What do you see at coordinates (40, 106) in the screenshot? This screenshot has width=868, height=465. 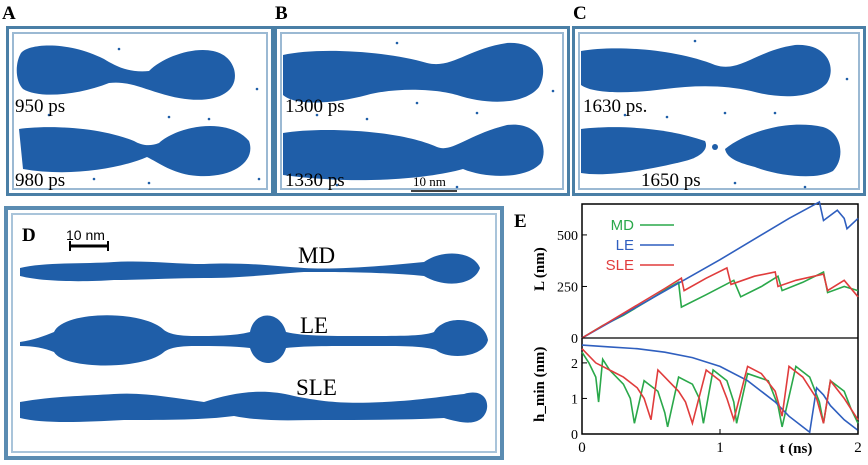 I see `time-label-a-top: 950 ps` at bounding box center [40, 106].